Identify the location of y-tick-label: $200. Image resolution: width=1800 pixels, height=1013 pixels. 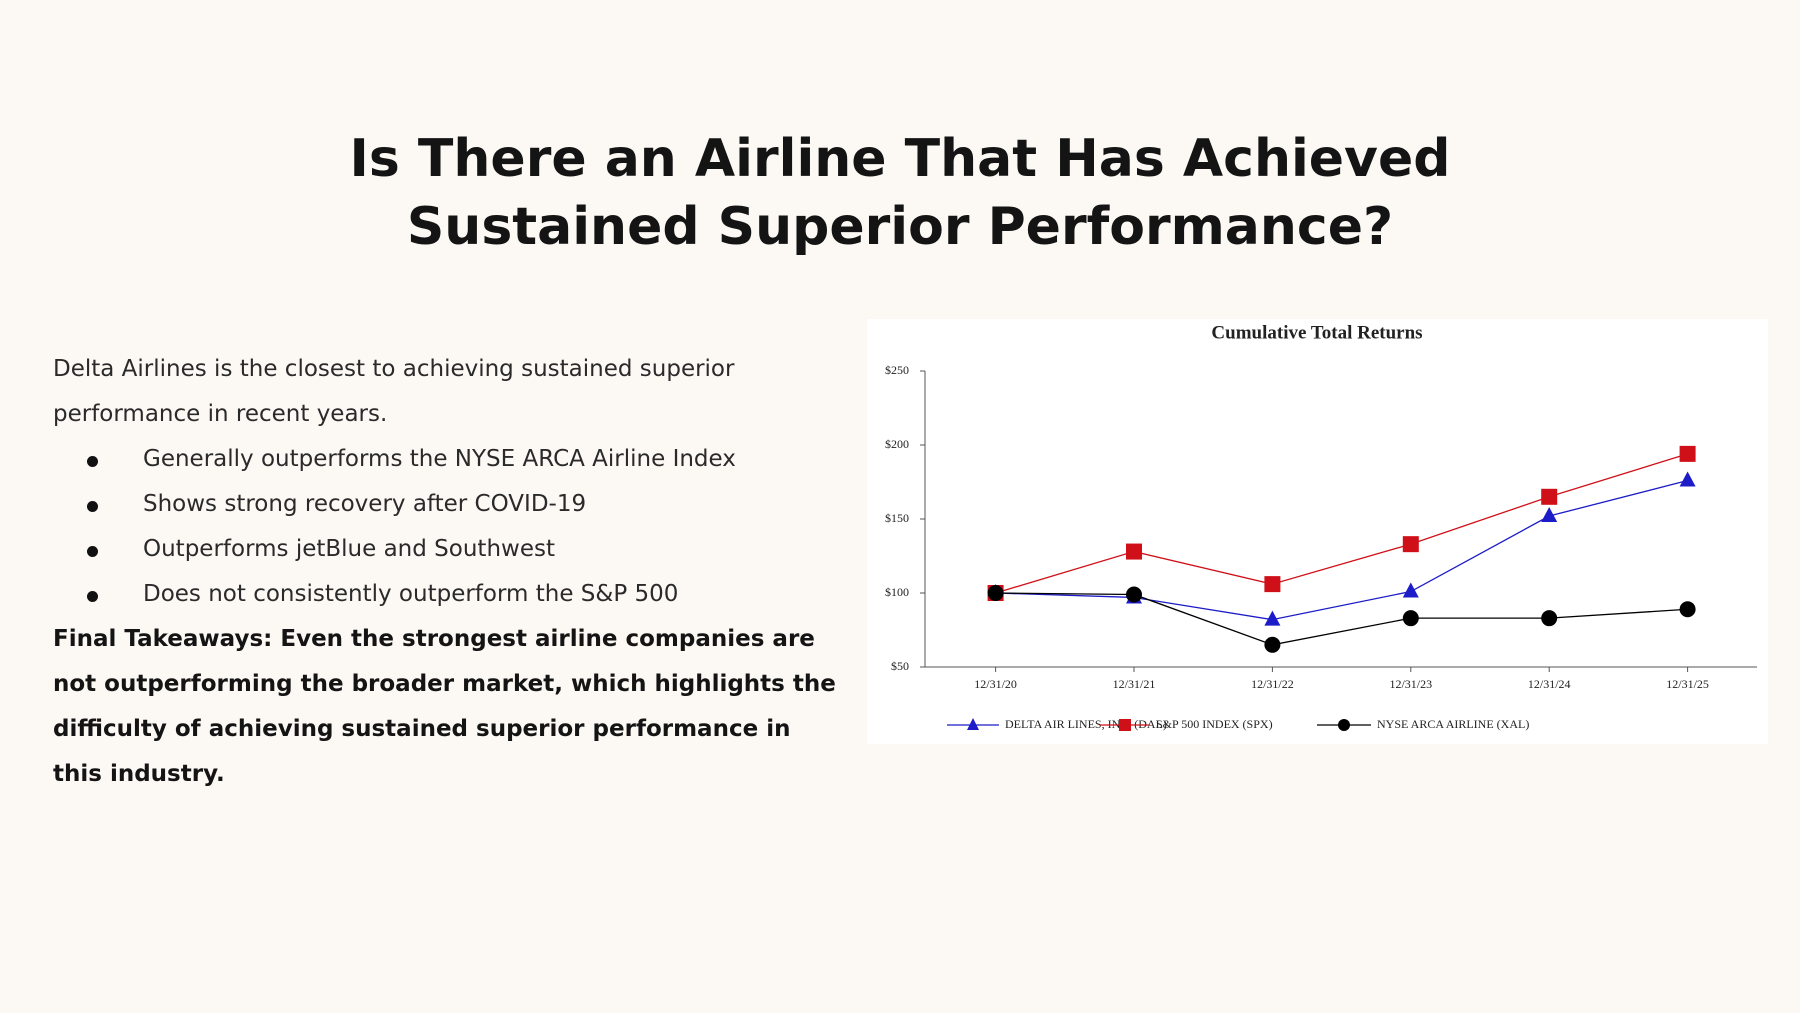
(897, 444).